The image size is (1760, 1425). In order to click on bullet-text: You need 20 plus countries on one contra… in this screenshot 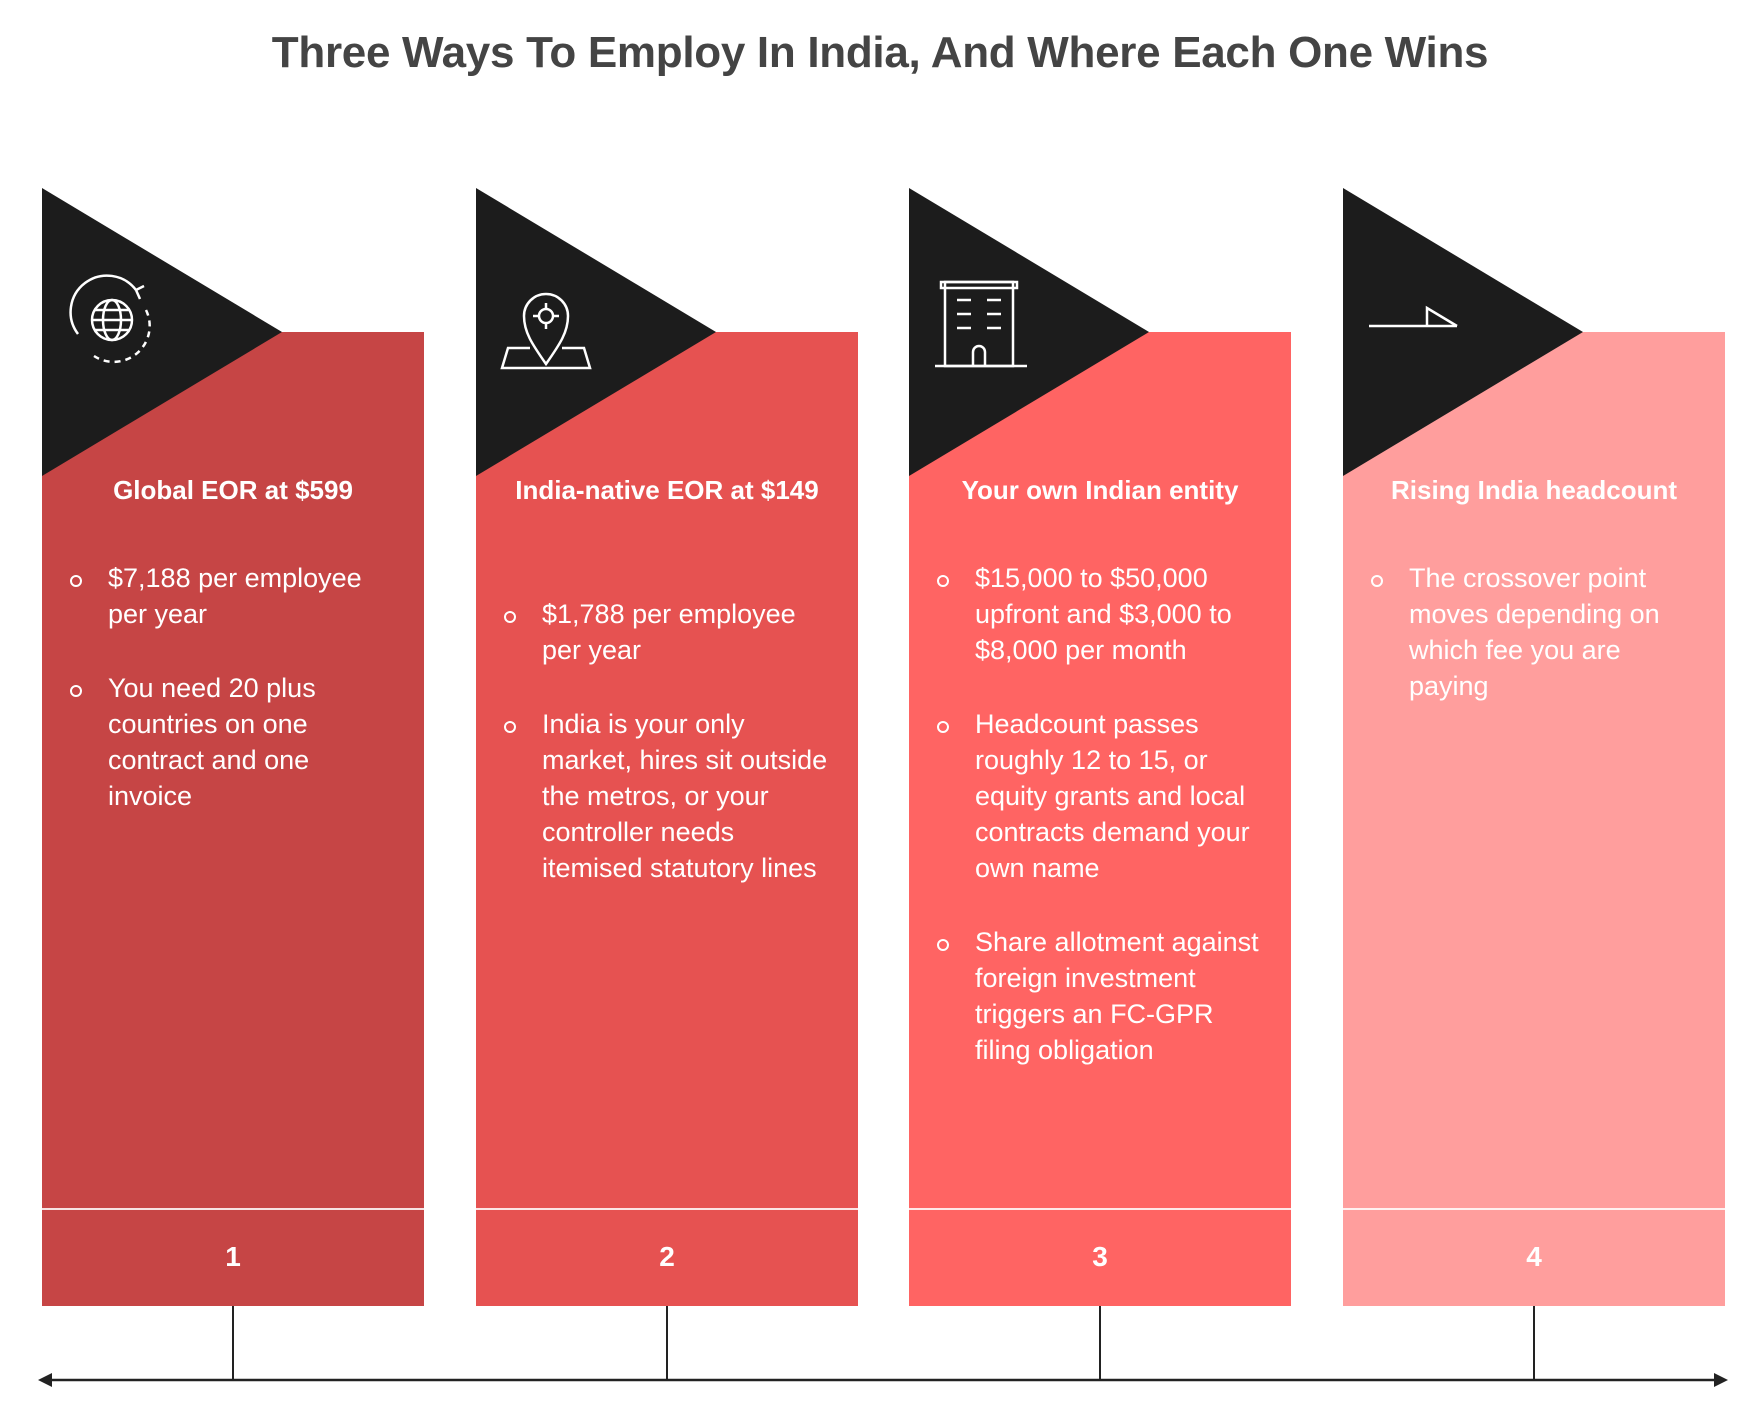, I will do `click(212, 742)`.